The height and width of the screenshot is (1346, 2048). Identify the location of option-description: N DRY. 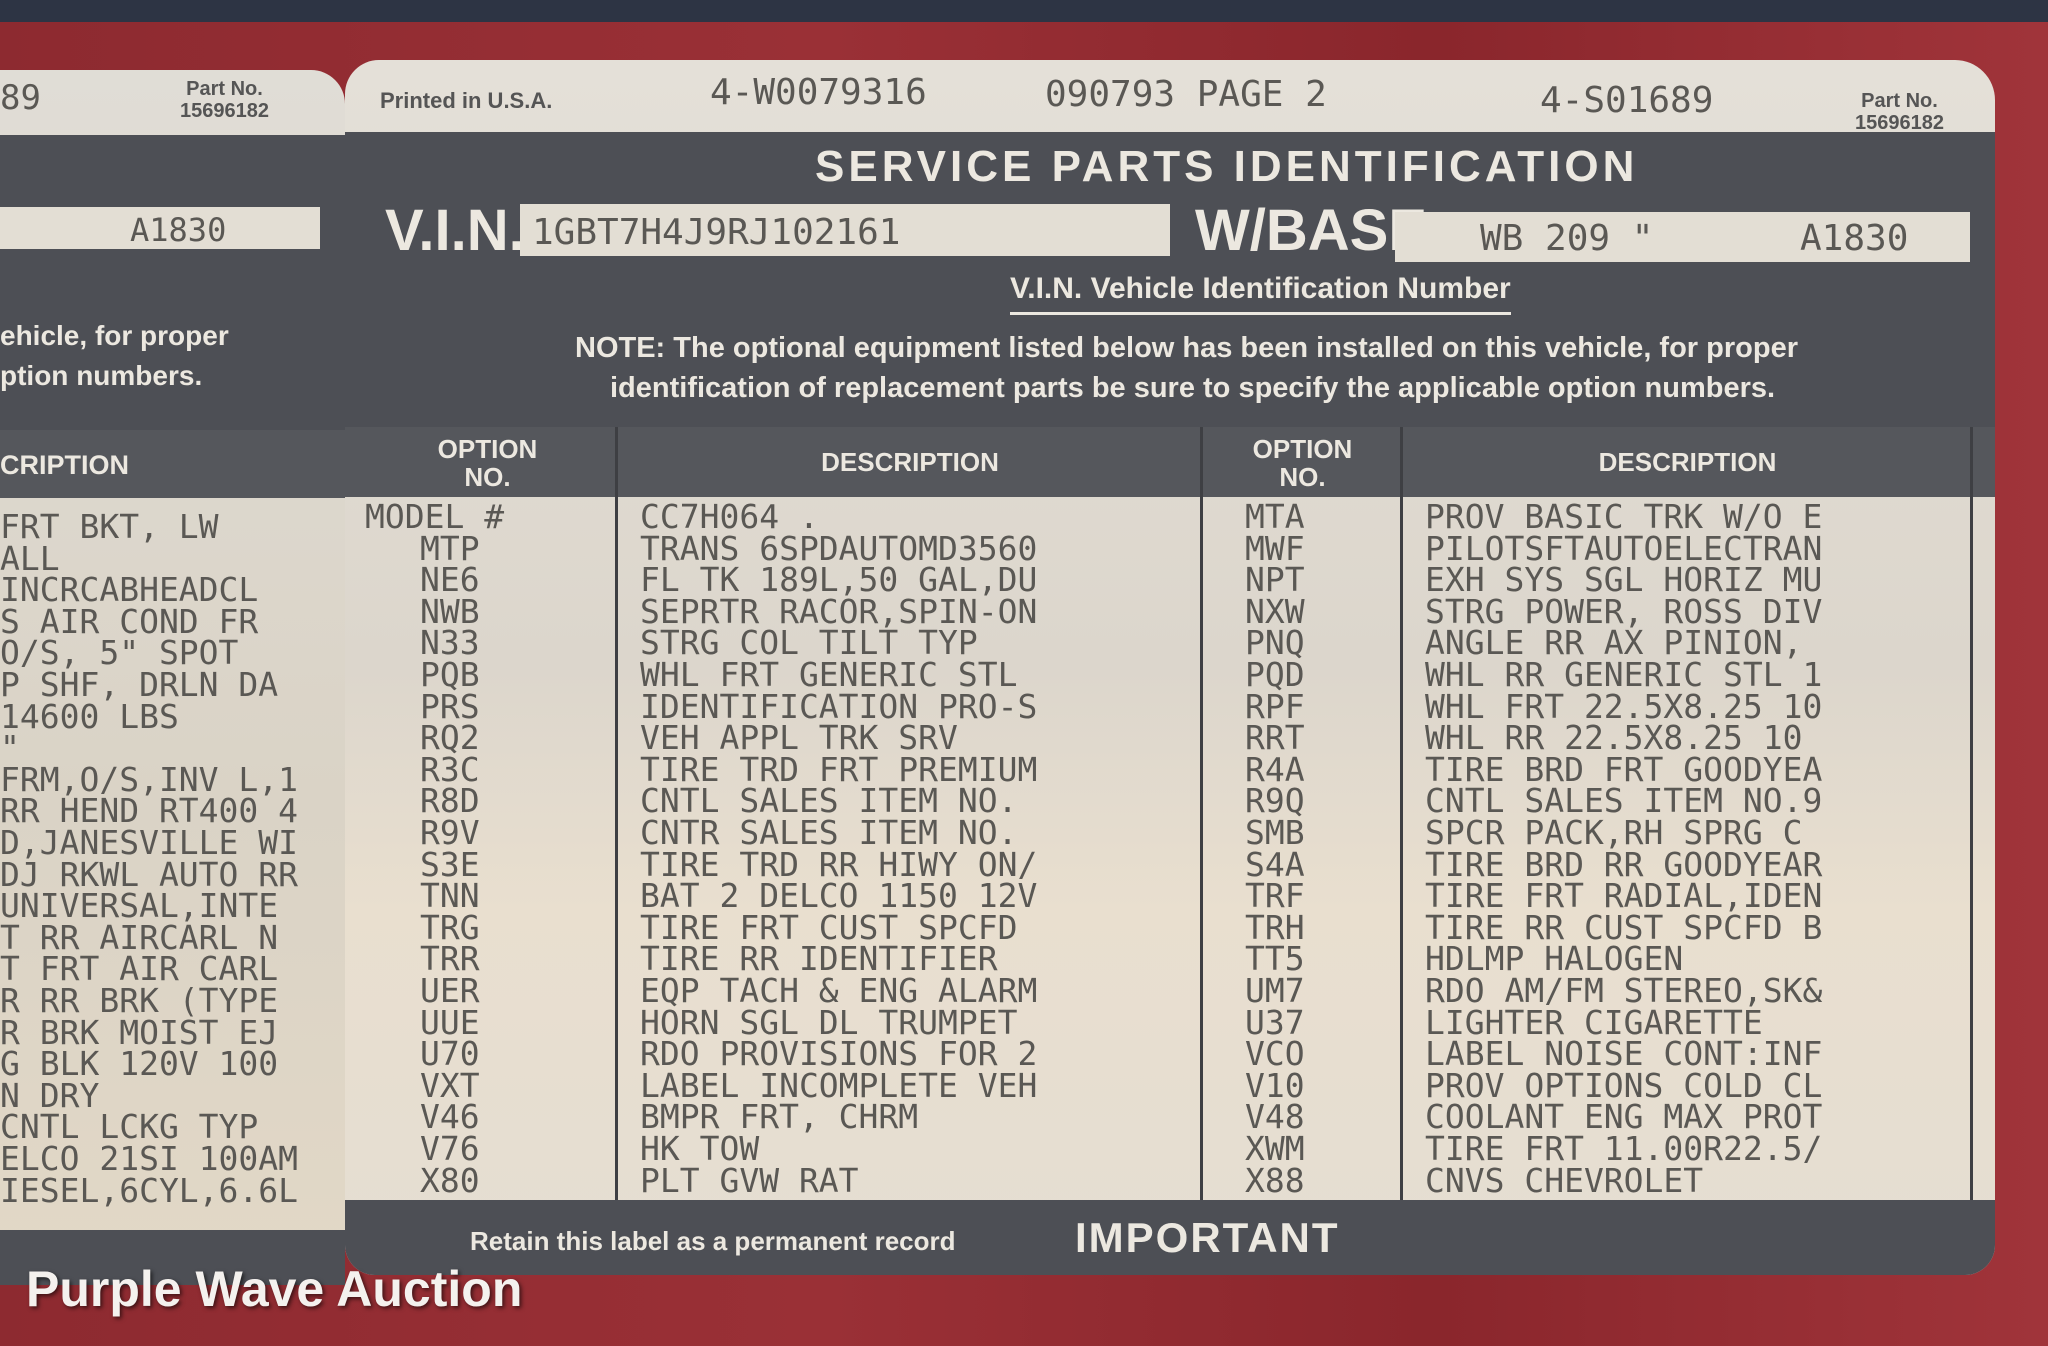
(50, 1095).